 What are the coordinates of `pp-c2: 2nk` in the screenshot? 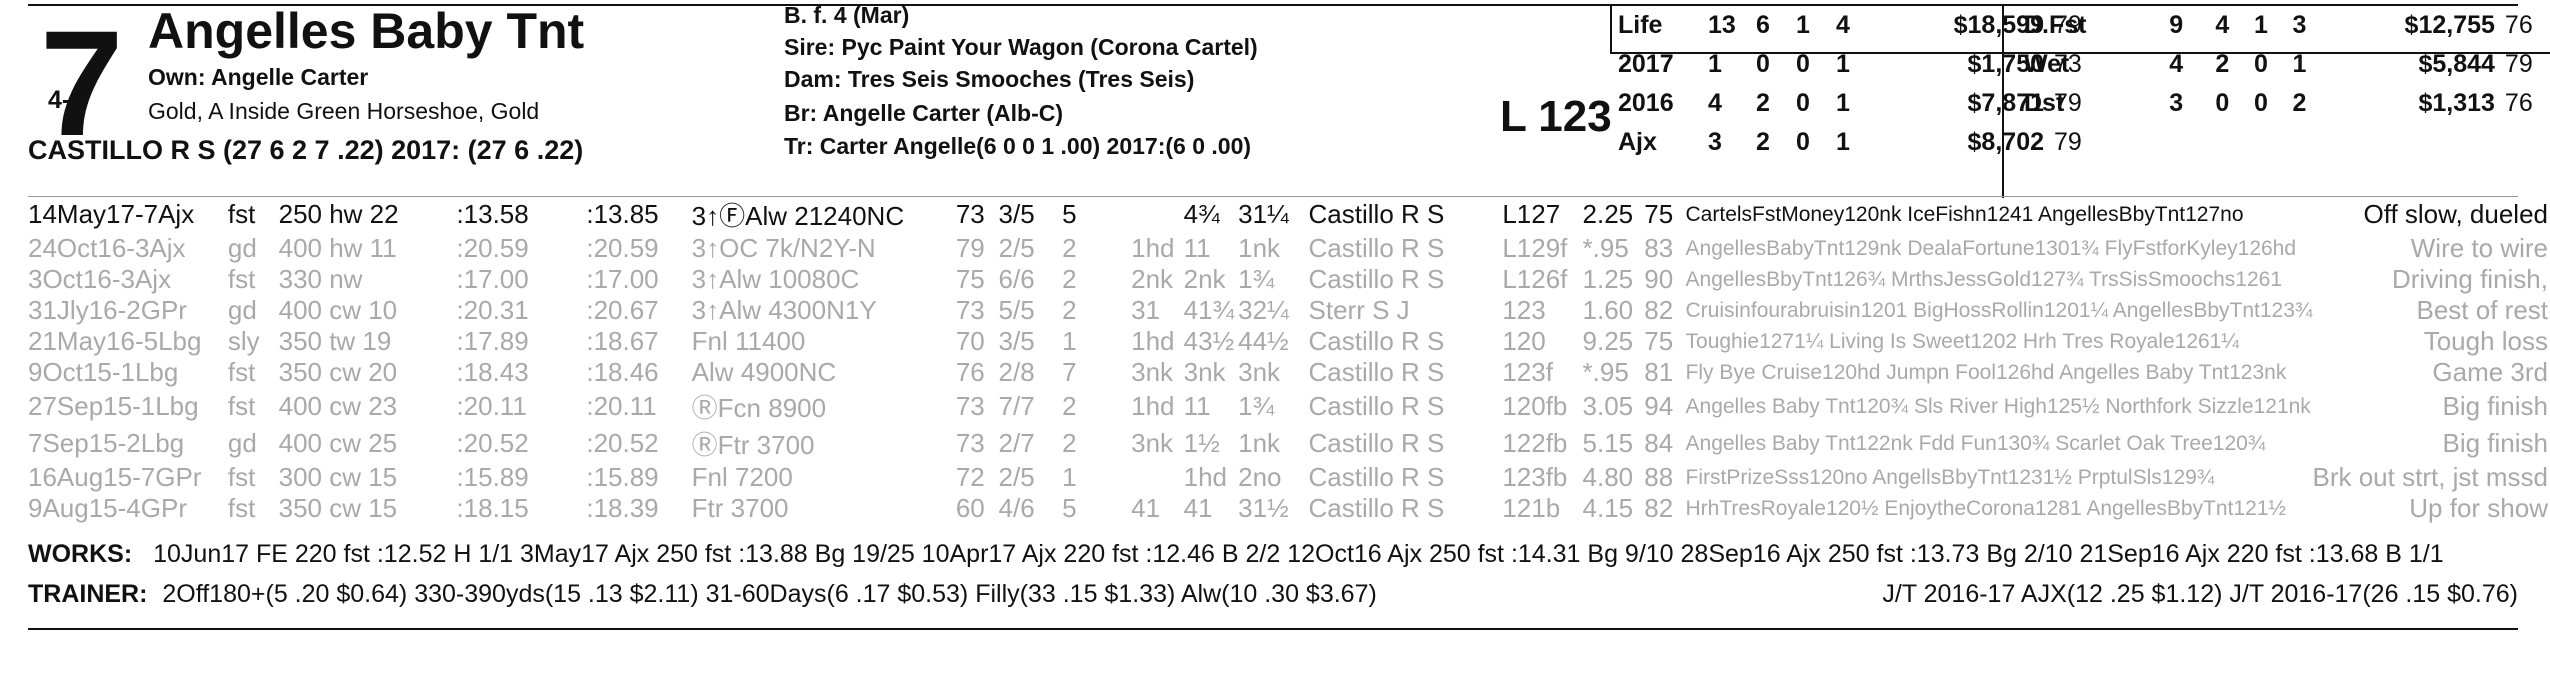 It's located at (1204, 279).